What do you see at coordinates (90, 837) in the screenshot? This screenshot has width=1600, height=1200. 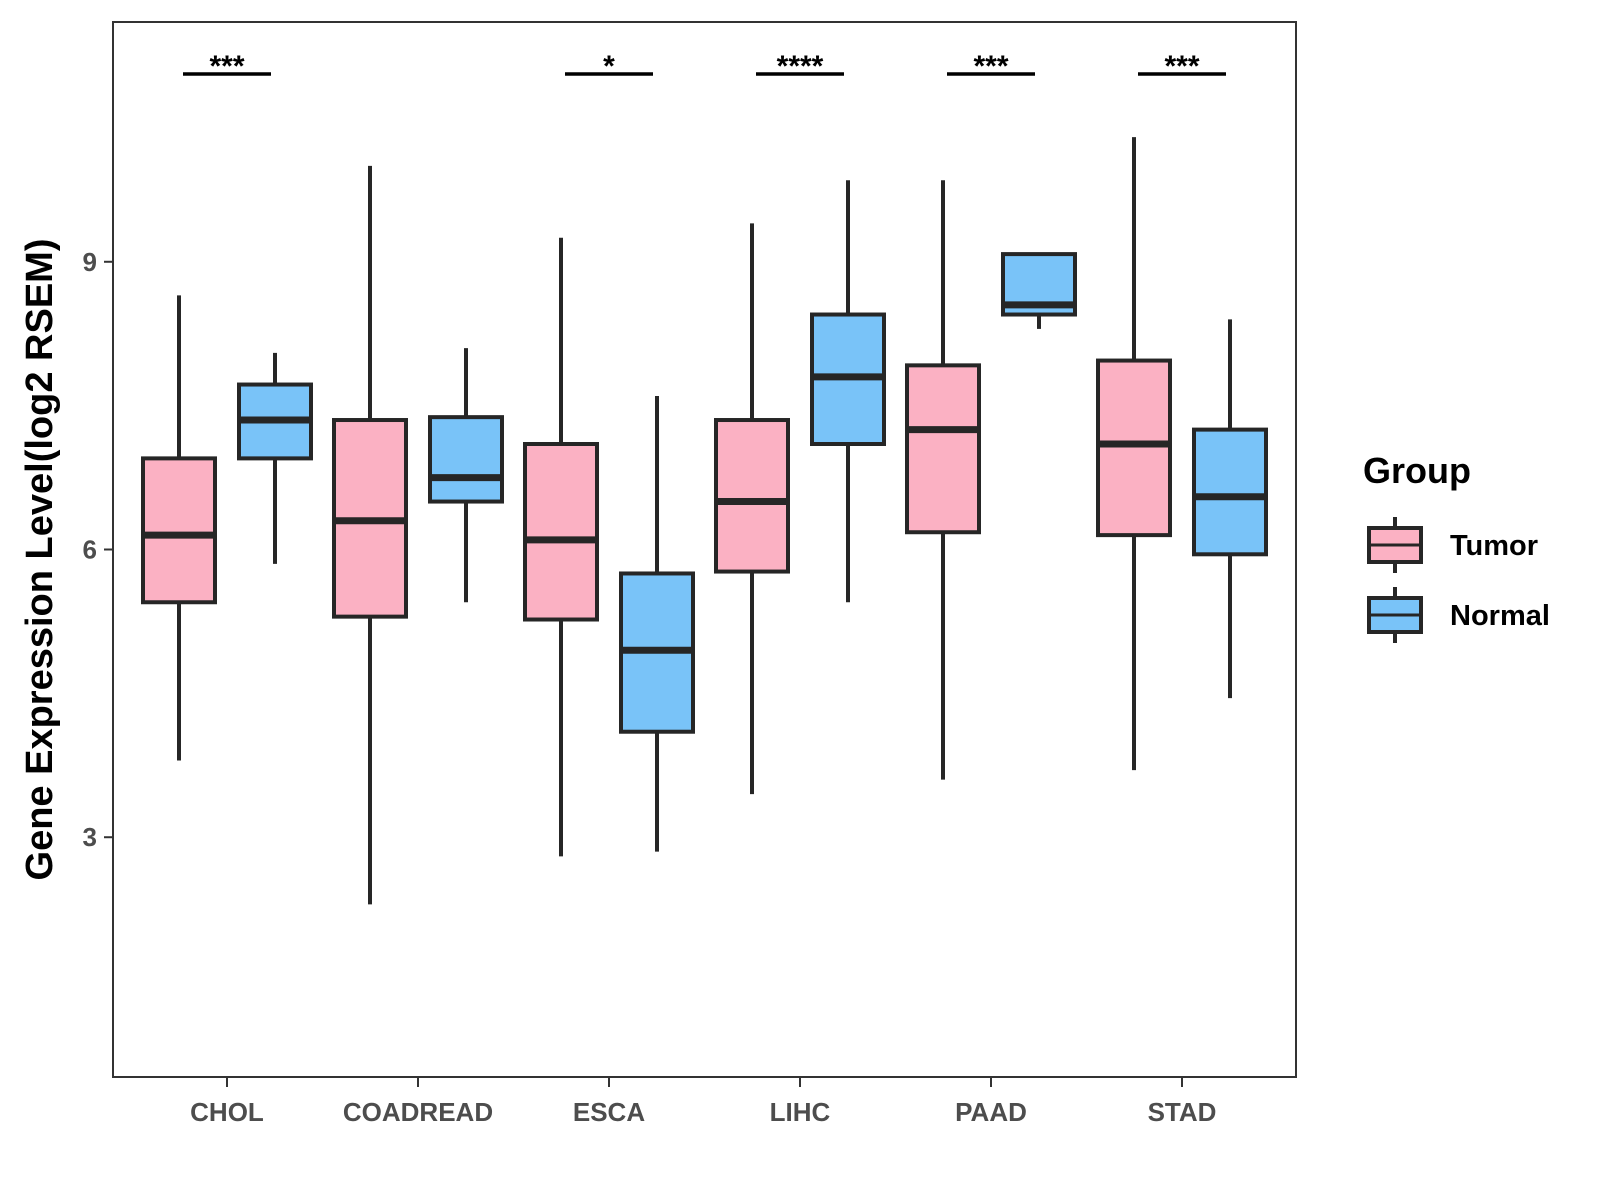 I see `y-tick-label-3: 3` at bounding box center [90, 837].